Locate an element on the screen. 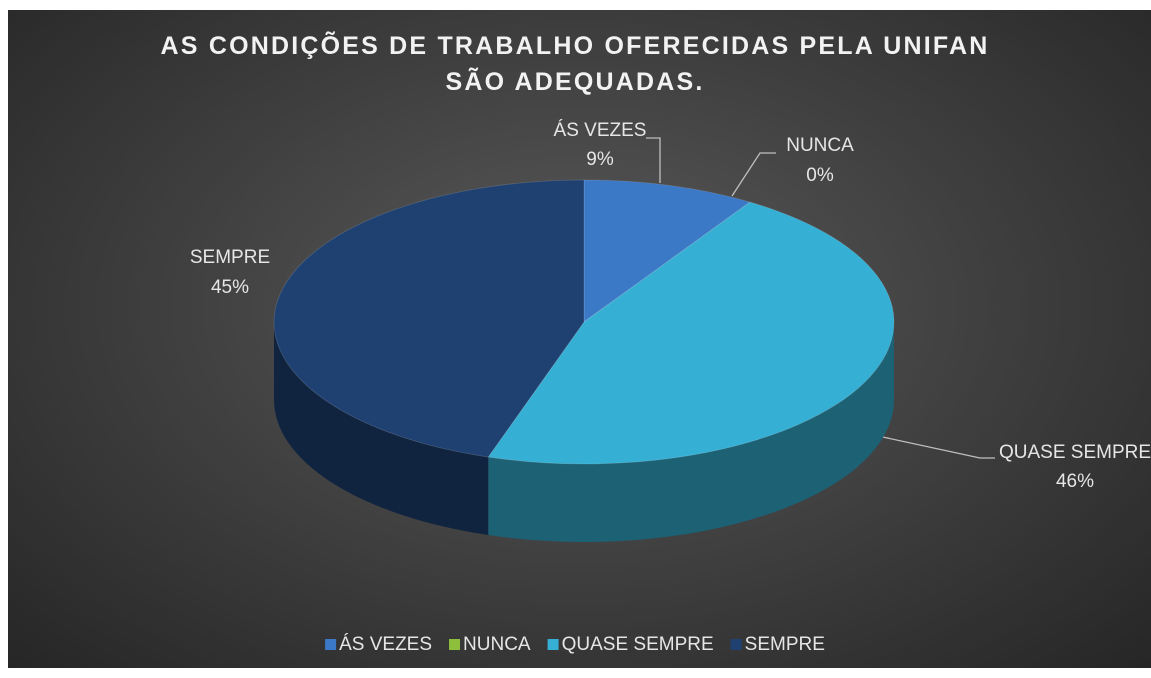  legend-label: NUNCA is located at coordinates (497, 644).